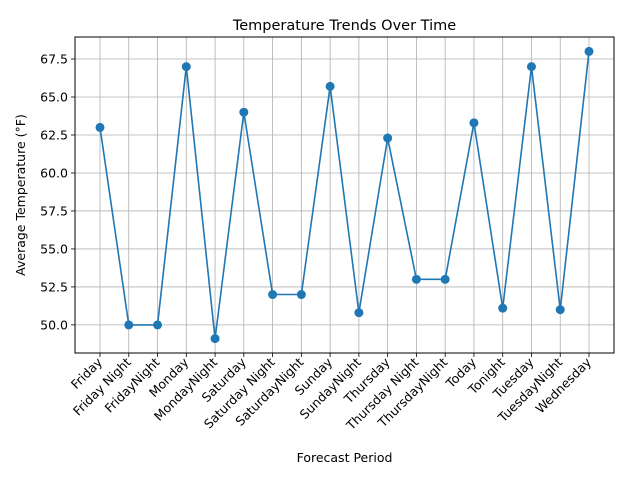 Image resolution: width=640 pixels, height=480 pixels. I want to click on y-tick-label: 55.0, so click(54, 248).